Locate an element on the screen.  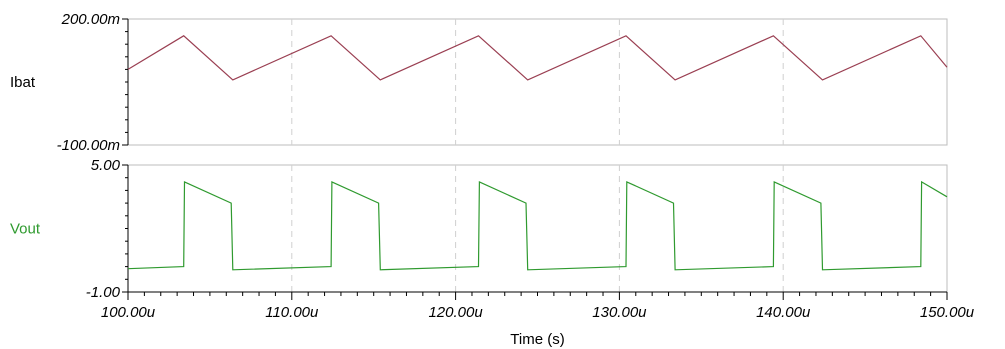
x-tick-label: 140.00u is located at coordinates (783, 312).